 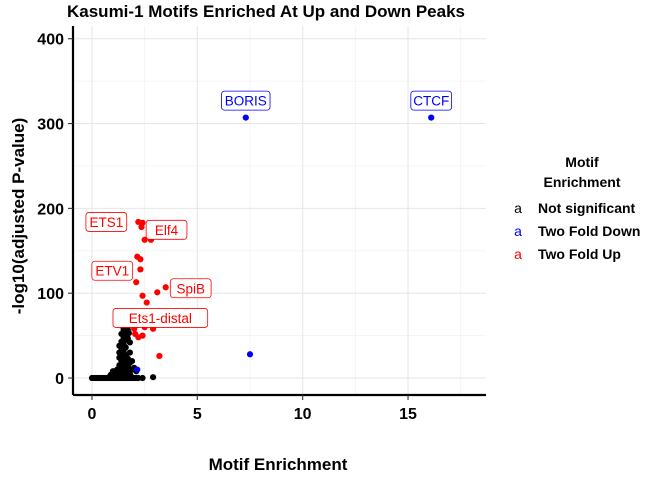 What do you see at coordinates (18, 216) in the screenshot?
I see `y-axis-label: -log10(adjusted P-value)` at bounding box center [18, 216].